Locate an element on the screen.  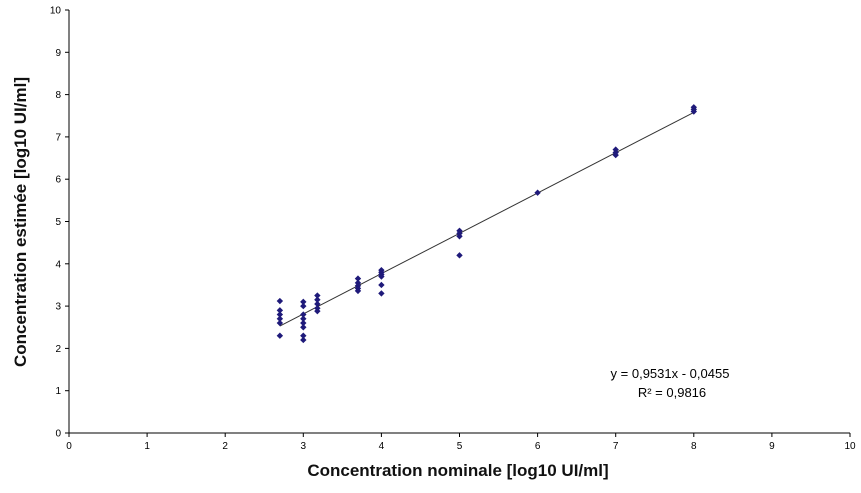
y-tick-label: 8 is located at coordinates (58, 95).